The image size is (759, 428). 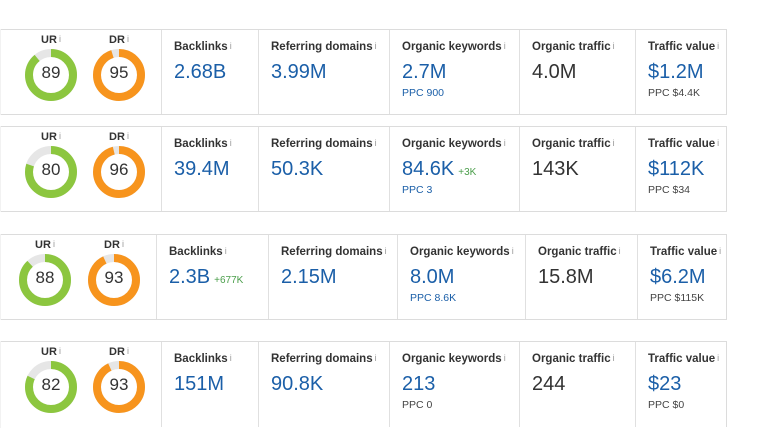 I want to click on dr-gauge: DR i 95, so click(x=119, y=65).